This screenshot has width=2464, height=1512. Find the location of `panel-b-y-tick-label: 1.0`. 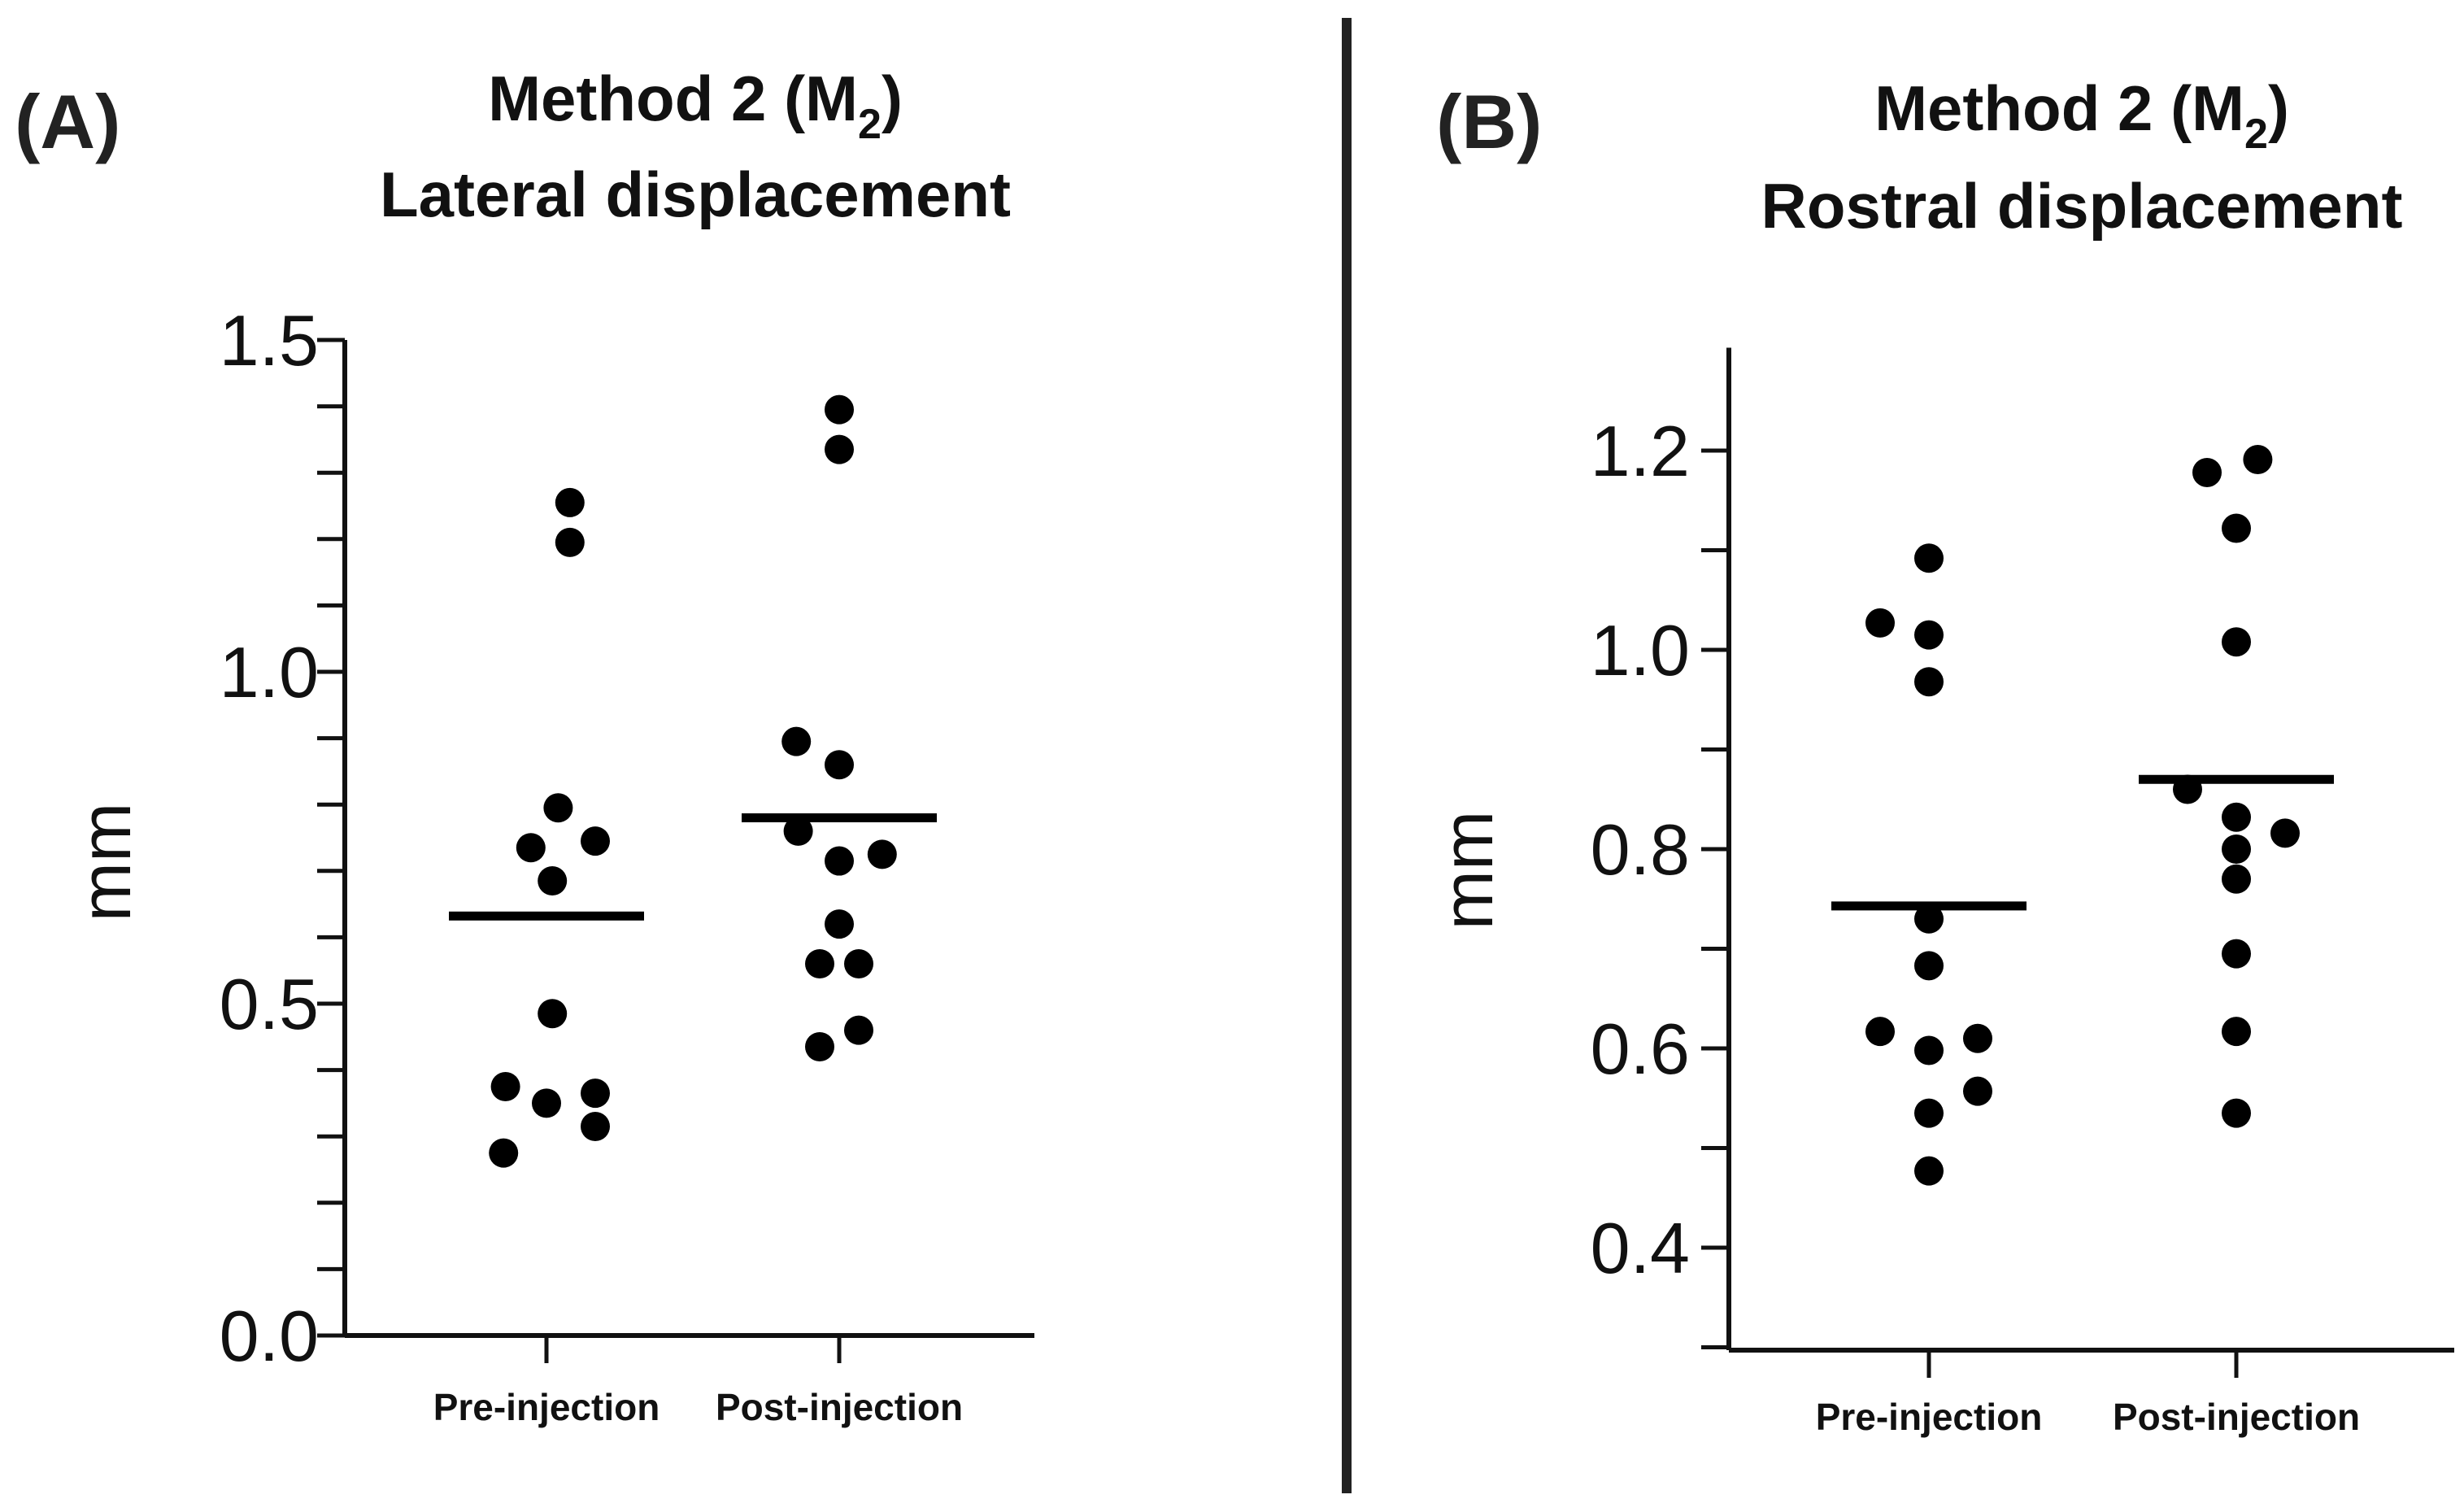

panel-b-y-tick-label: 1.0 is located at coordinates (1640, 650).